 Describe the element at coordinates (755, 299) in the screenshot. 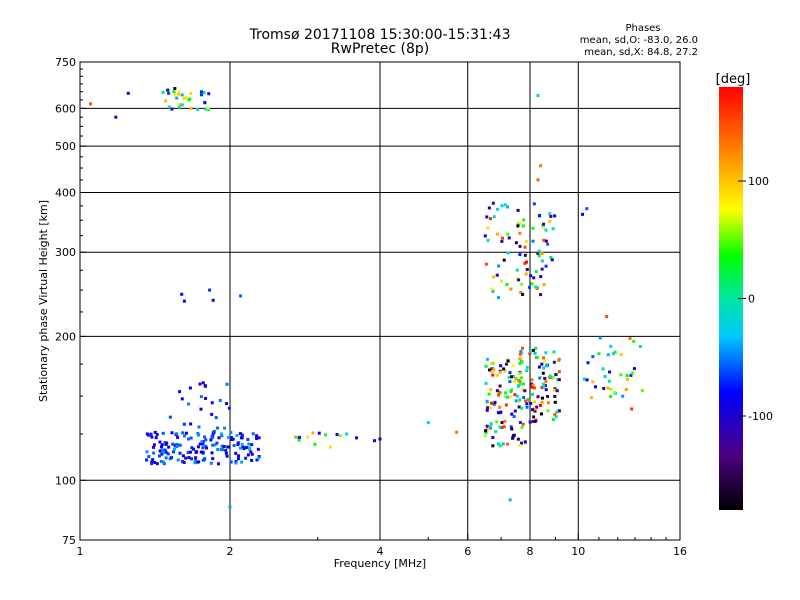

I see `colorbar-axis: 100 0 -100` at that location.